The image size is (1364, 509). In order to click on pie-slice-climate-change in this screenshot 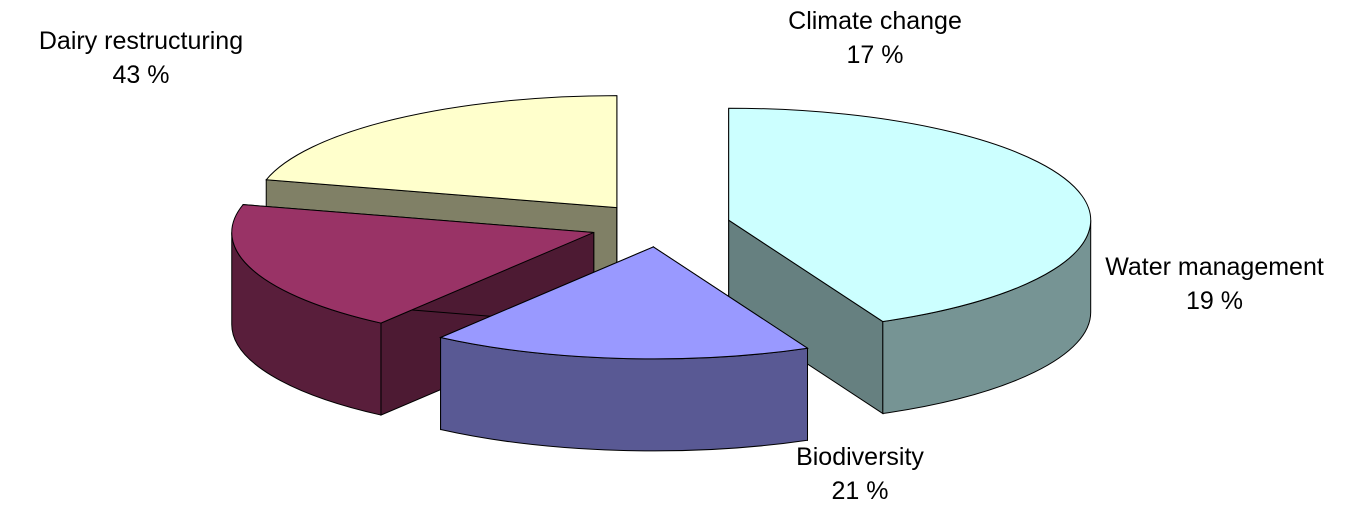, I will do `click(623, 348)`.